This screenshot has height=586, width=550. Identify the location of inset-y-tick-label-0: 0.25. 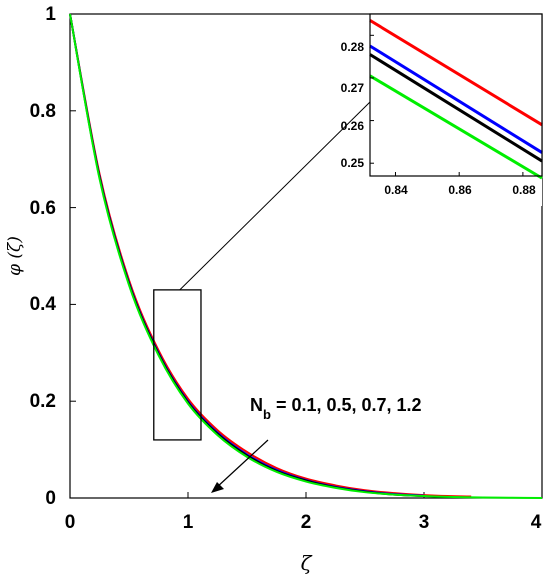
(353, 163).